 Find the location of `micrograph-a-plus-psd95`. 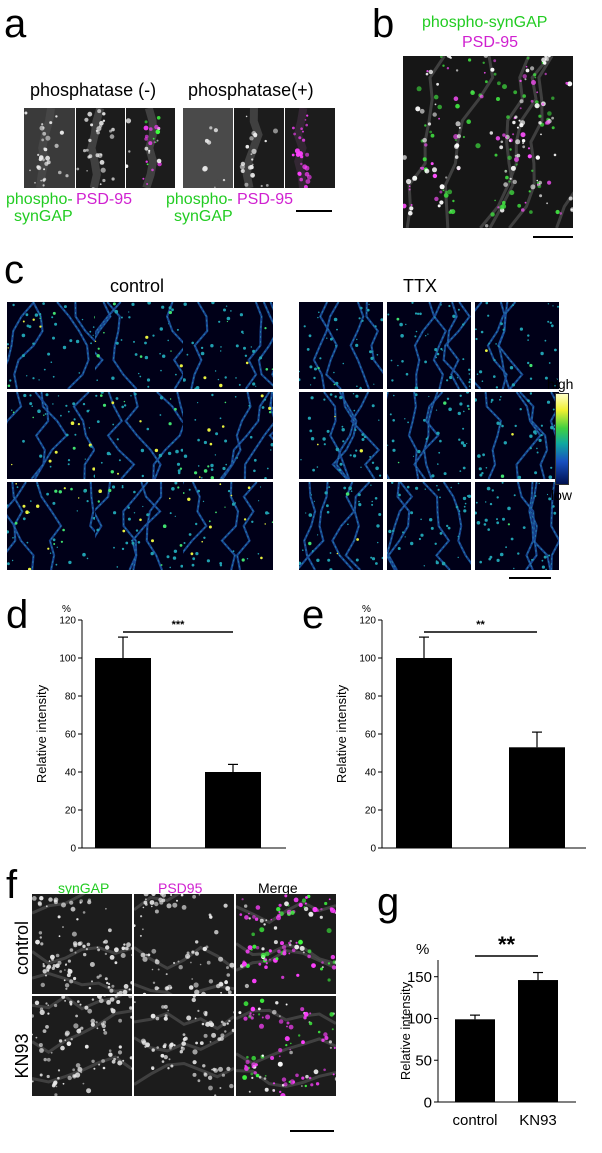

micrograph-a-plus-psd95 is located at coordinates (259, 148).